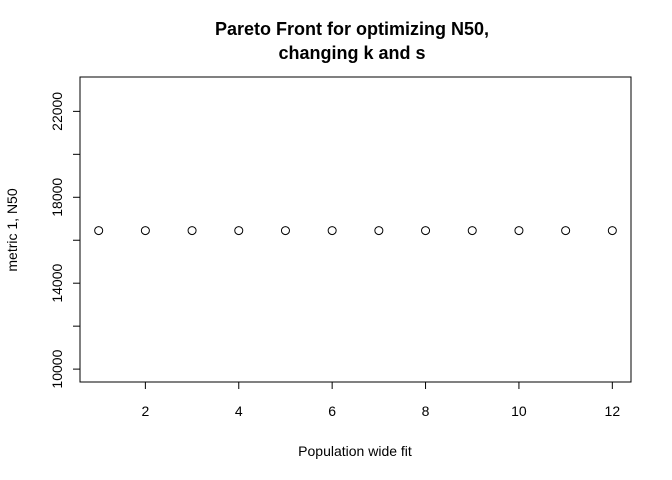  I want to click on y-axis-label: metric 1, N50, so click(12, 229).